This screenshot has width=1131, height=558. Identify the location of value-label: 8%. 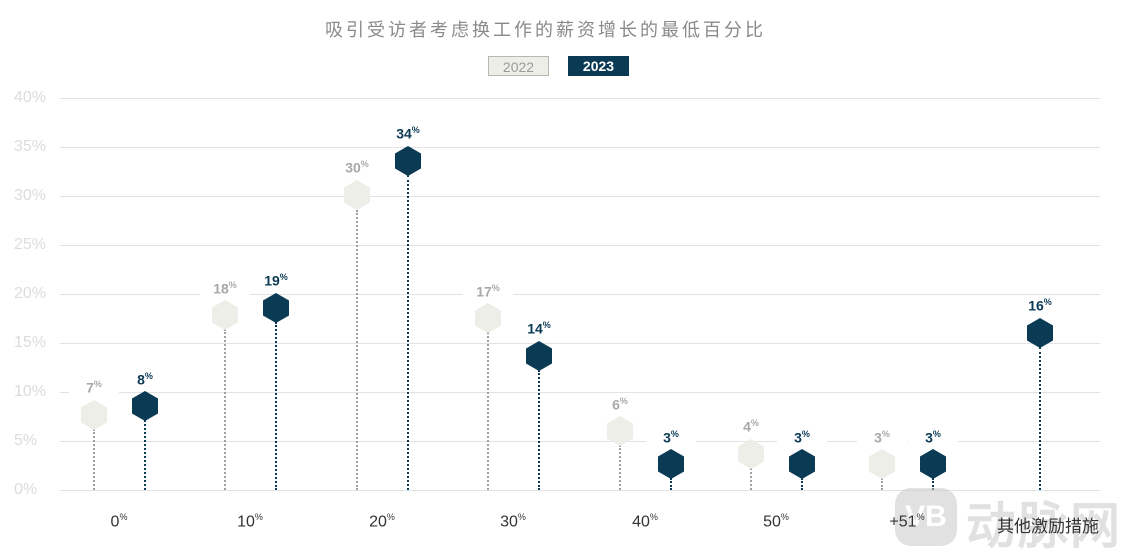
(145, 379).